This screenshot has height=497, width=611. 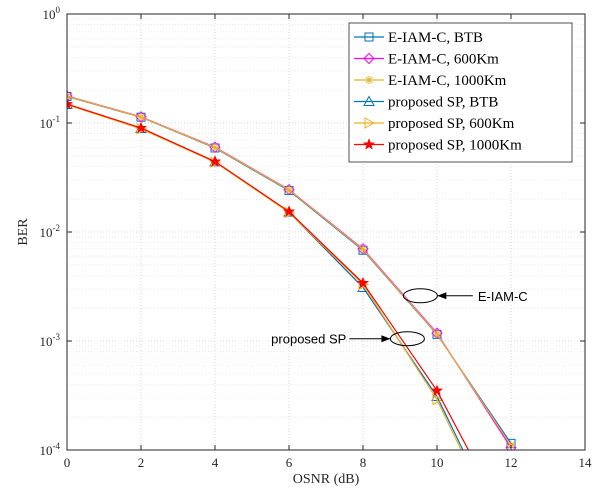 What do you see at coordinates (67, 462) in the screenshot?
I see `x-tick-label: 0` at bounding box center [67, 462].